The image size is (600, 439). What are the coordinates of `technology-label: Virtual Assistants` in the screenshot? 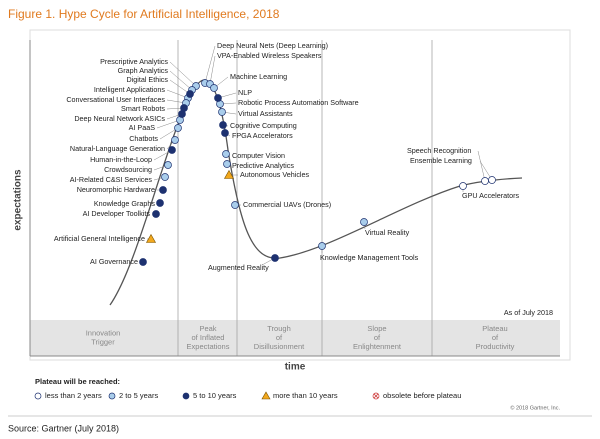 It's located at (265, 113).